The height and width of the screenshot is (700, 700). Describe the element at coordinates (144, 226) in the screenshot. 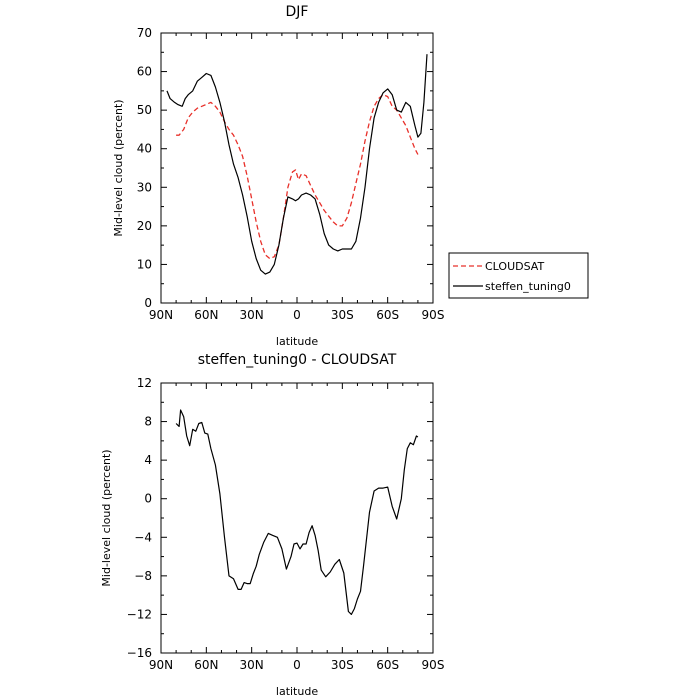

I see `y-tick-label: 20` at that location.